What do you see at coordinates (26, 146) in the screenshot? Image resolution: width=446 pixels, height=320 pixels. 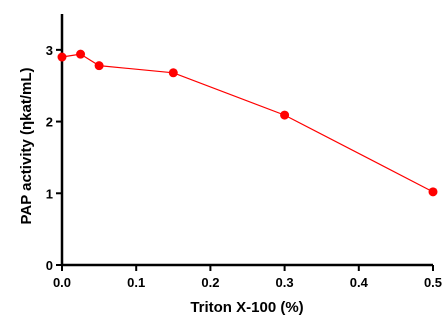 I see `y-axis-title: PAP activity (ηkat/mL)` at bounding box center [26, 146].